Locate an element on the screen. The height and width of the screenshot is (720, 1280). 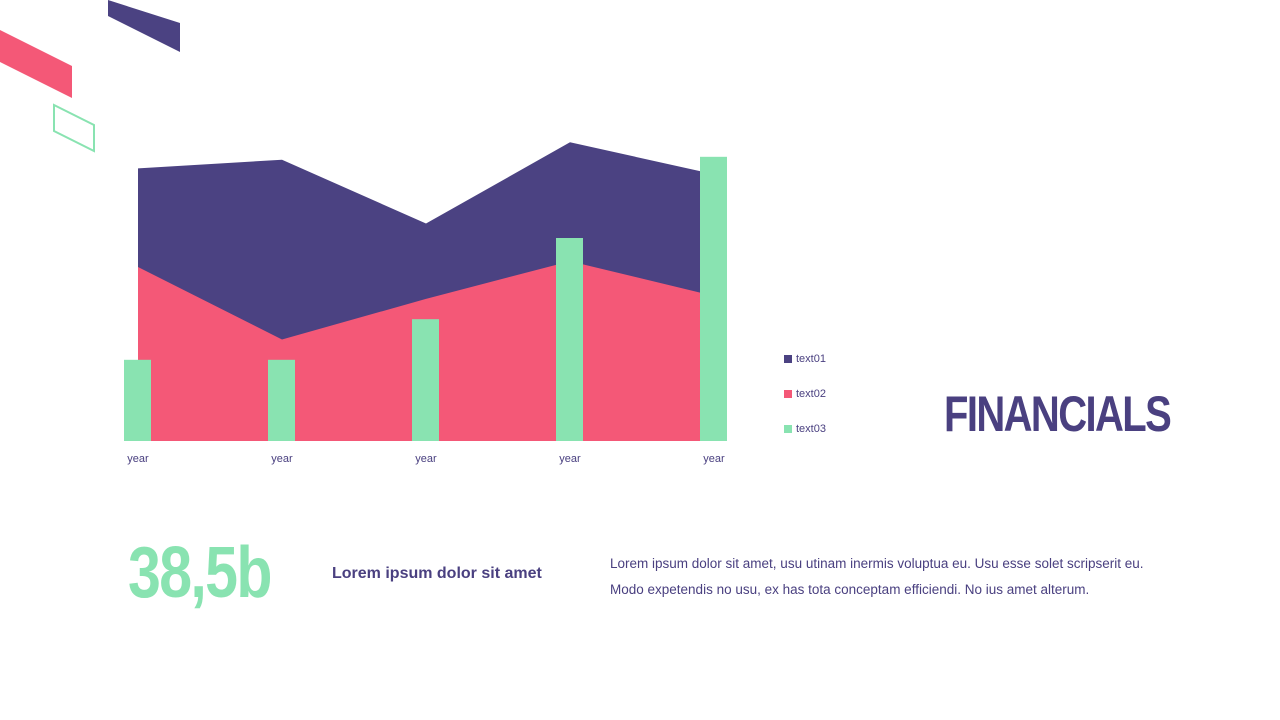
legend-item-text02: text02 is located at coordinates (805, 394).